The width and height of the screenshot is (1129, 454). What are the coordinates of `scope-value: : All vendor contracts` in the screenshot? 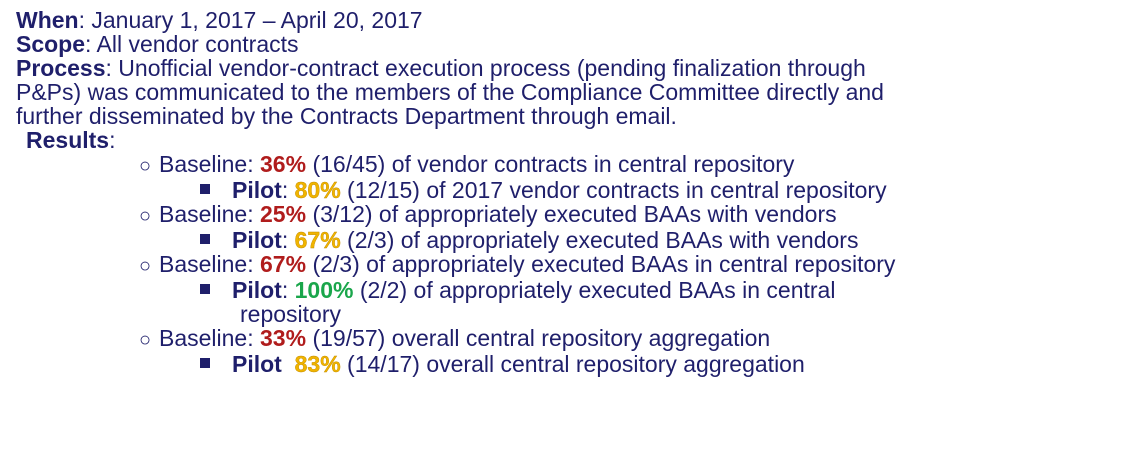 It's located at (192, 44).